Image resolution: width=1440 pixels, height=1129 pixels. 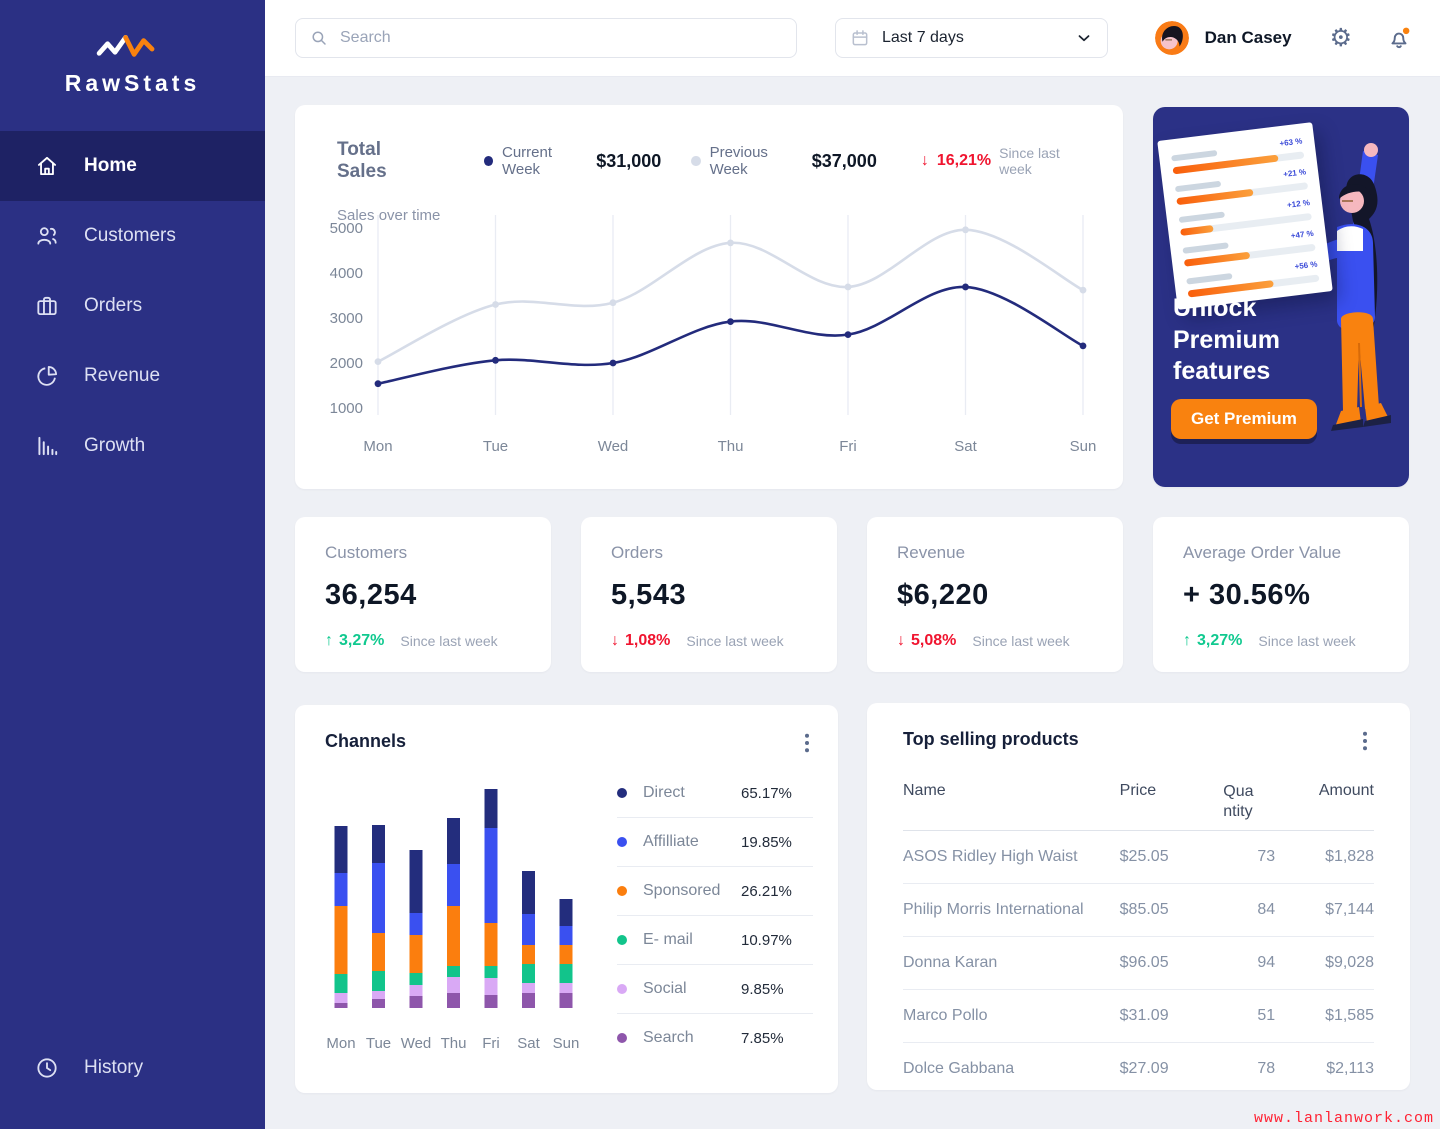 I want to click on channels-legend-item-search: Search 7.85%, so click(x=715, y=1038).